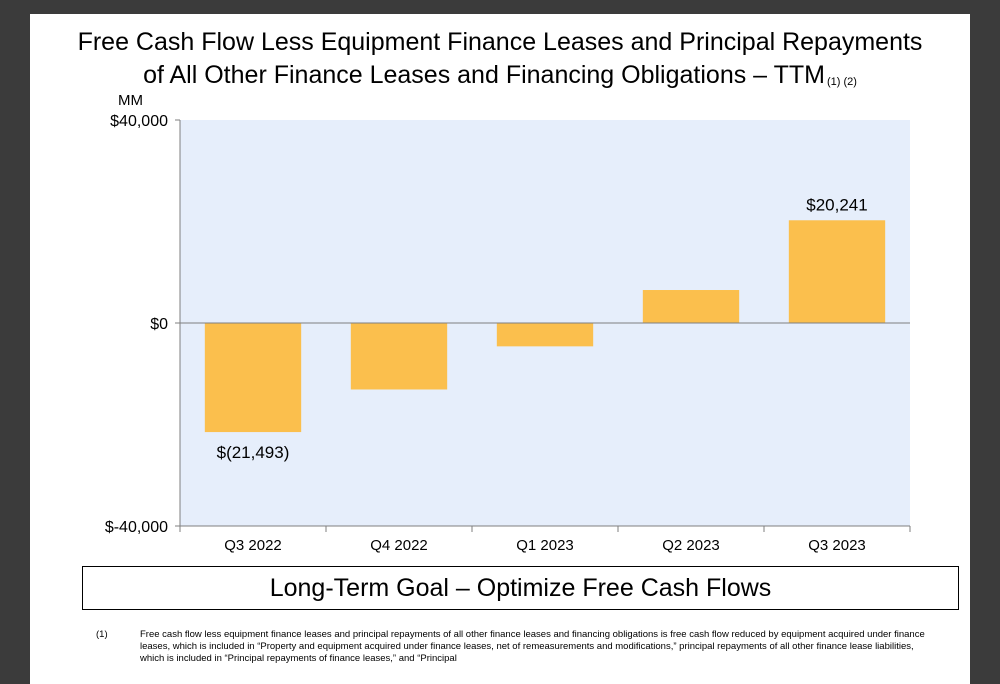  What do you see at coordinates (545, 545) in the screenshot?
I see `x-tick-label: Q1 2023` at bounding box center [545, 545].